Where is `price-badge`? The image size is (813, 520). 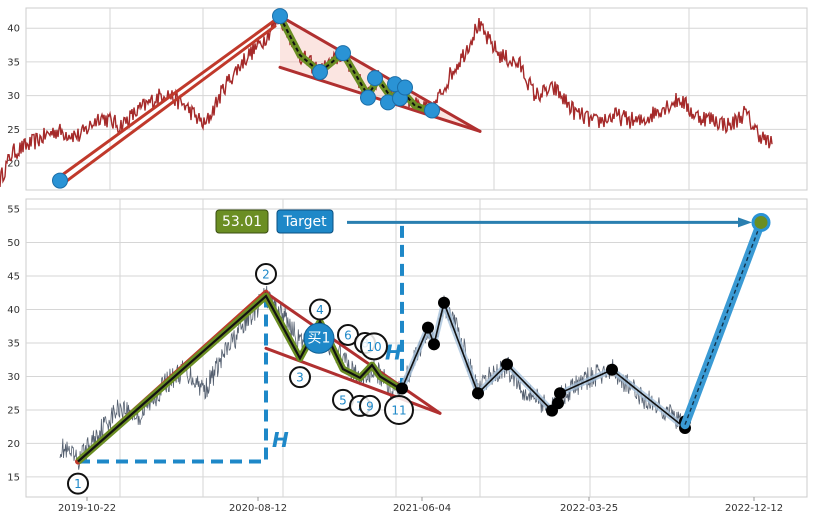
price-badge is located at coordinates (242, 221).